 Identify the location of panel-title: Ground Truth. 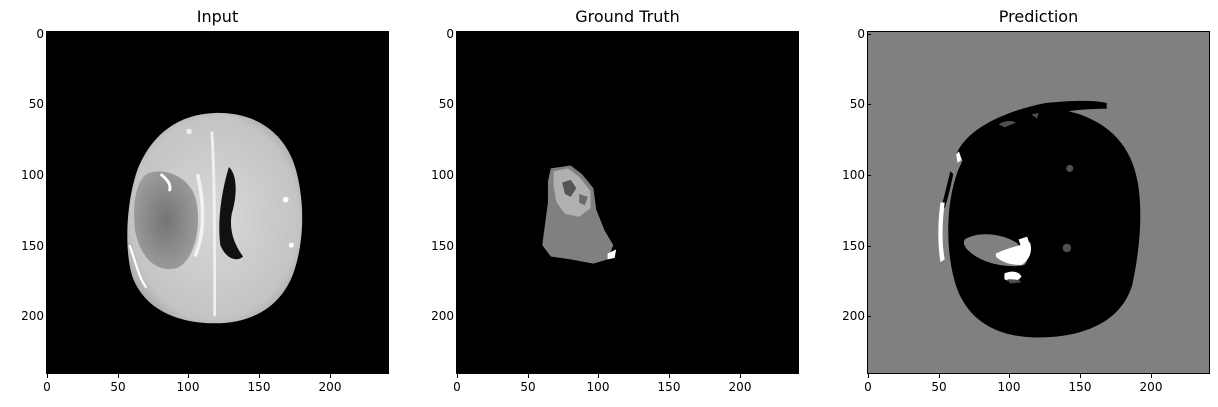
(627, 16).